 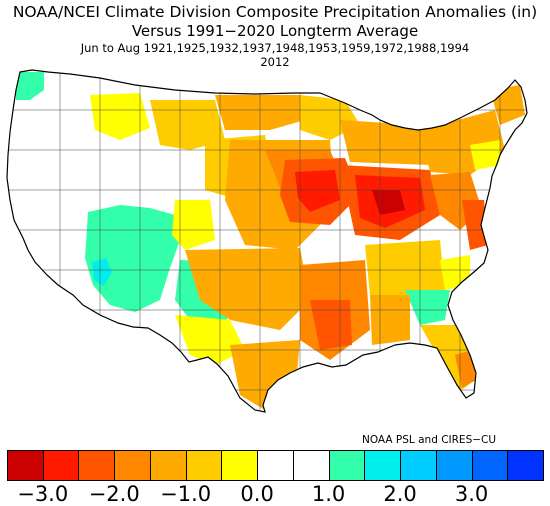 I want to click on region-southwest-wet, so click(x=132, y=258).